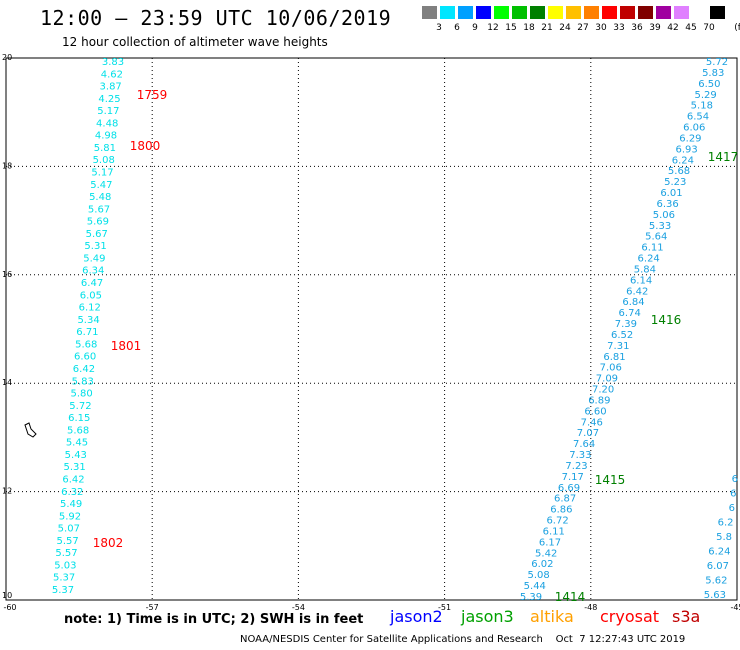 The image size is (740, 650). Describe the element at coordinates (65, 565) in the screenshot. I see `track-value: 5.03` at that location.